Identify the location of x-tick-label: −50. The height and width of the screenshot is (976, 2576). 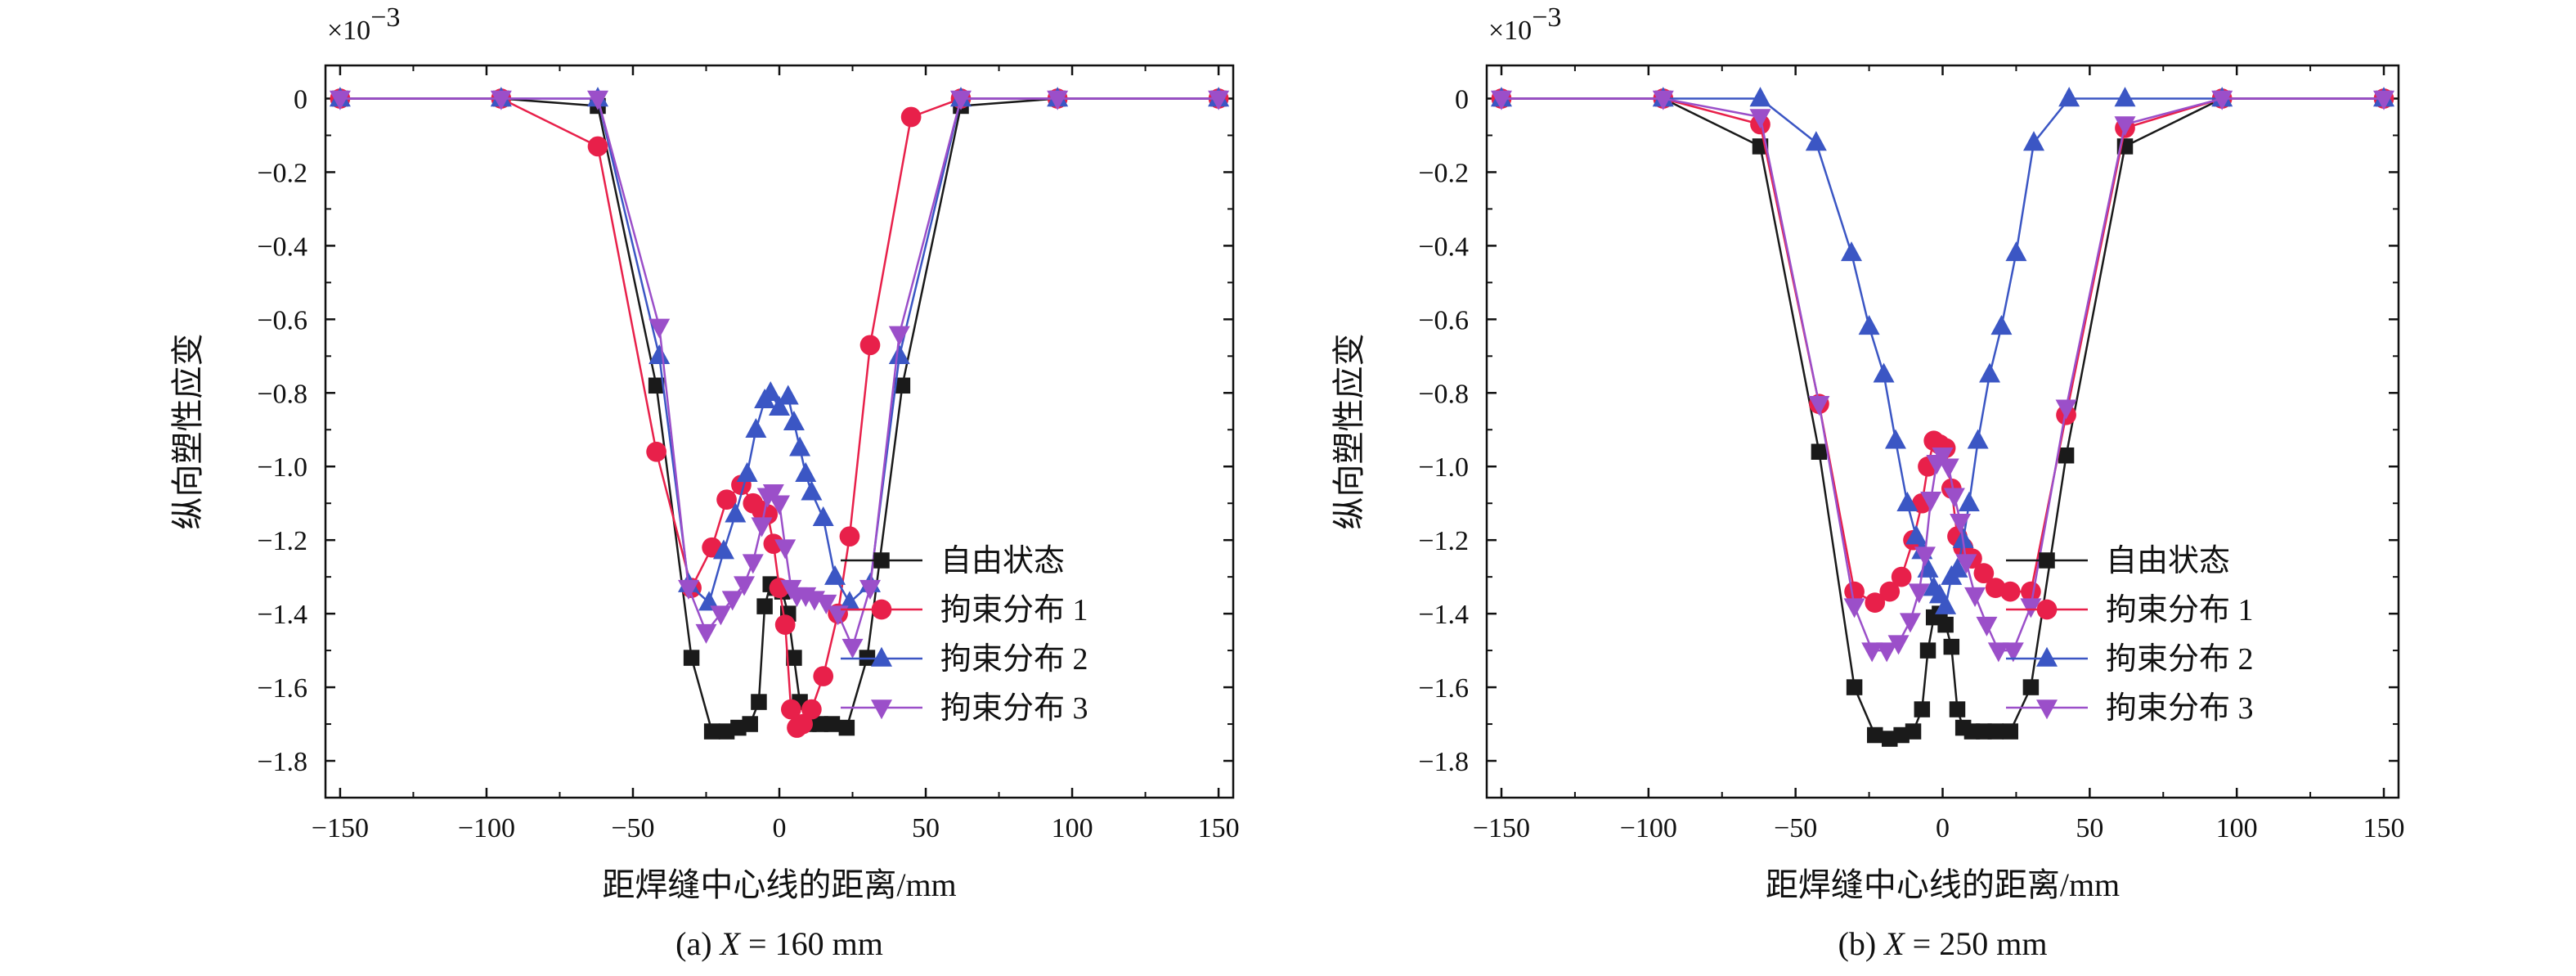
(632, 828).